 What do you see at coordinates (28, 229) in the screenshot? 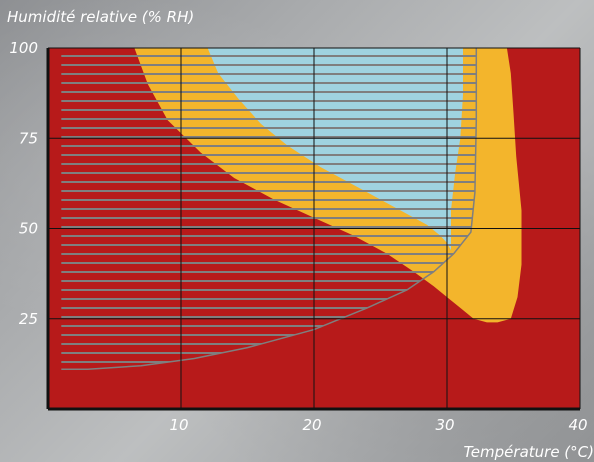
I see `y-tick-label-1: 50` at bounding box center [28, 229].